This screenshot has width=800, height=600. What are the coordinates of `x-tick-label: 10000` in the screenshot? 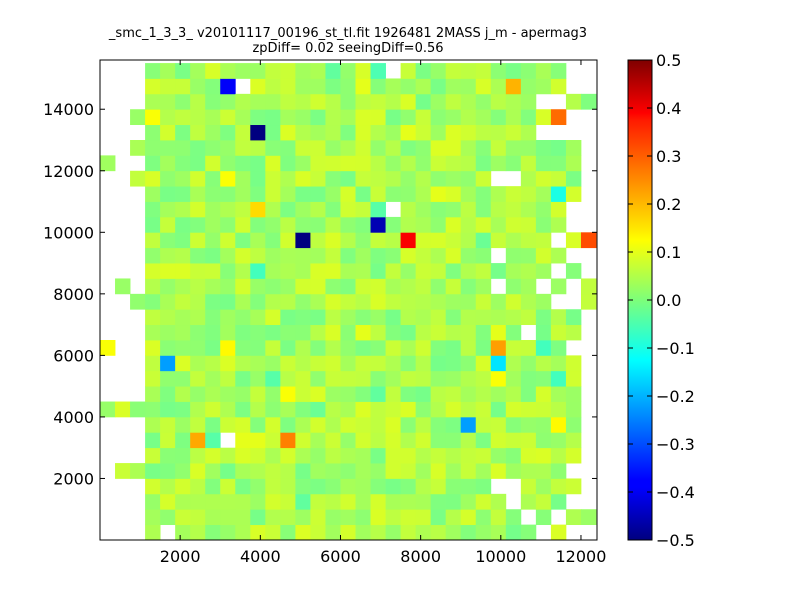 It's located at (500, 556).